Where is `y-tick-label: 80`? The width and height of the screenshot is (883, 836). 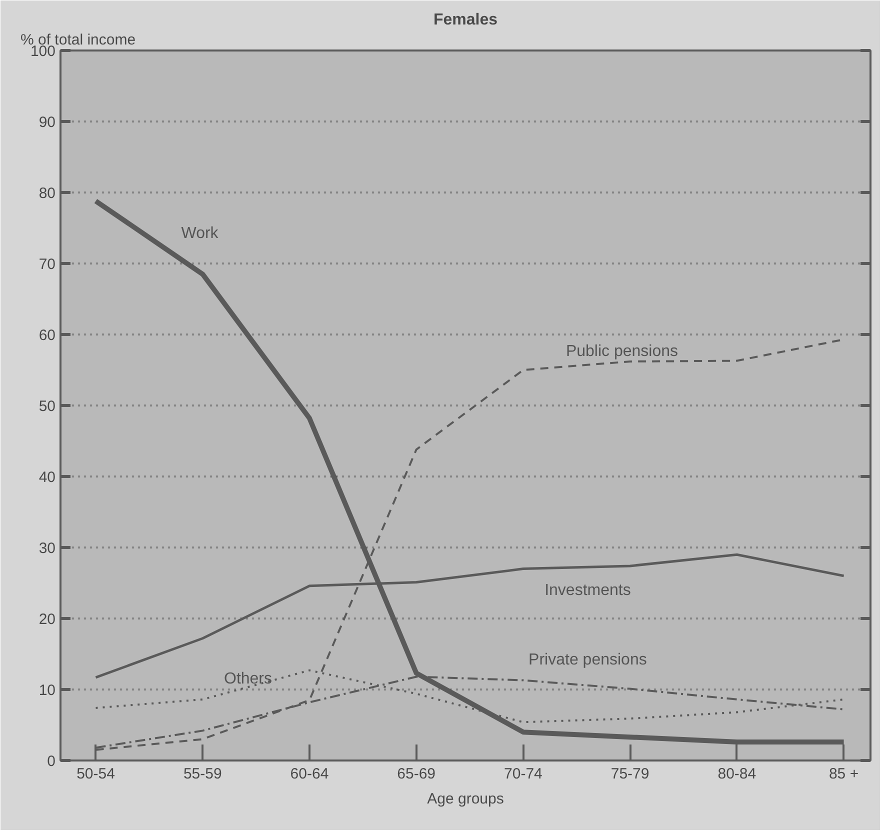
y-tick-label: 80 is located at coordinates (47, 193).